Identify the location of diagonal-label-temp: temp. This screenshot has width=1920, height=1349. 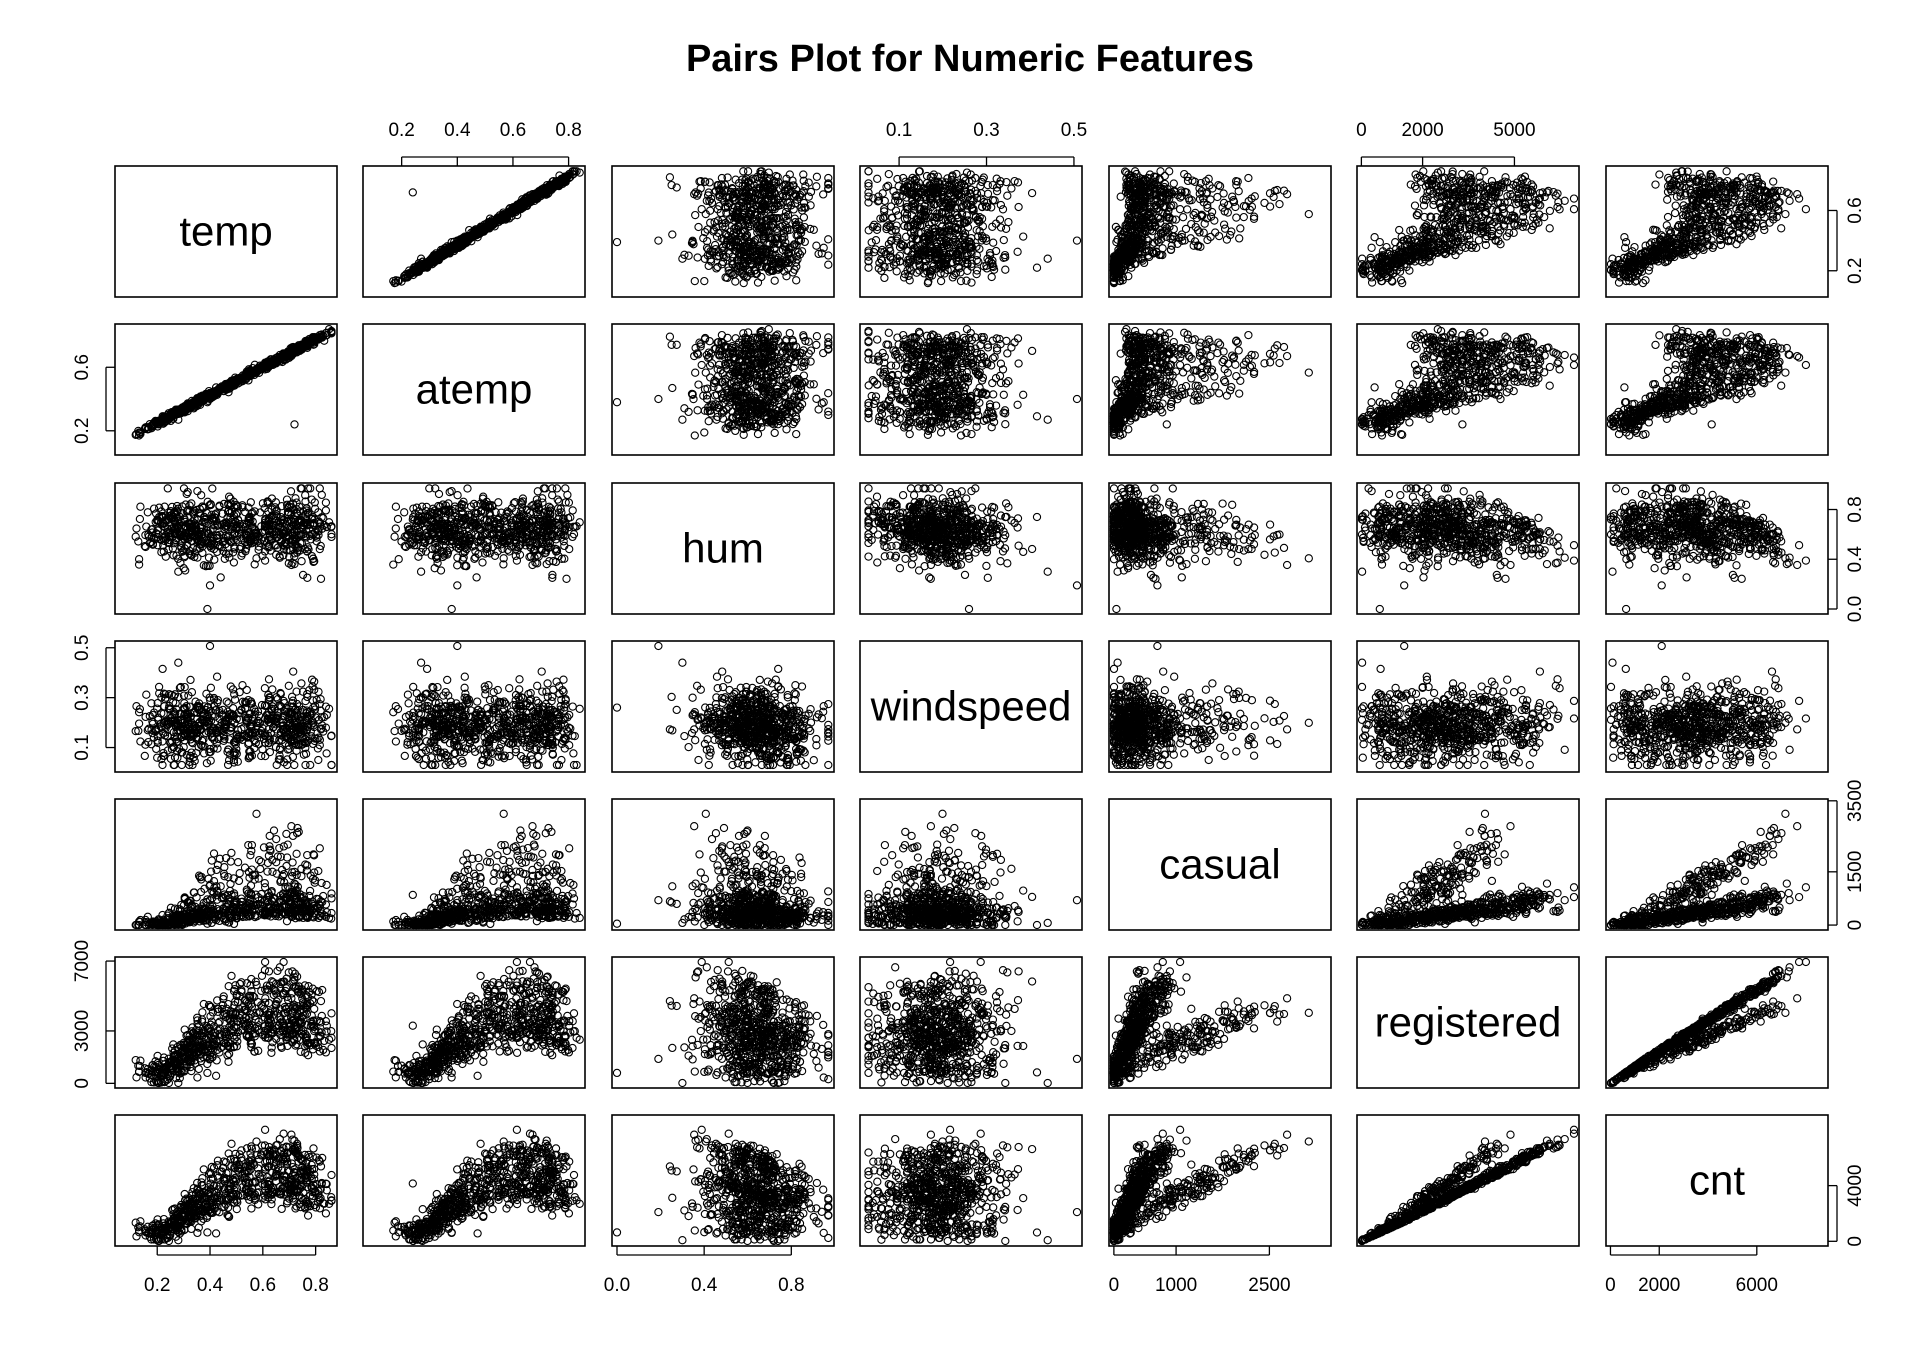
(225, 231).